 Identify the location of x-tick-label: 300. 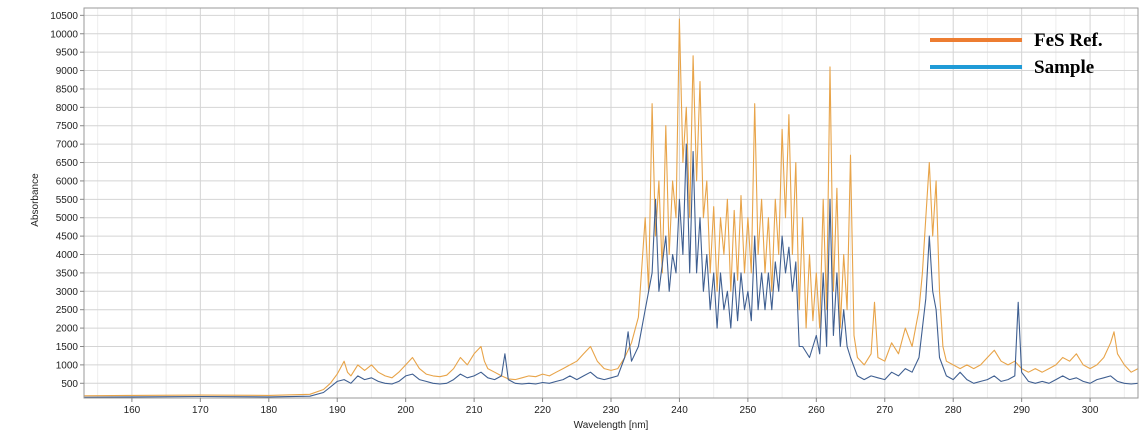
(1090, 410).